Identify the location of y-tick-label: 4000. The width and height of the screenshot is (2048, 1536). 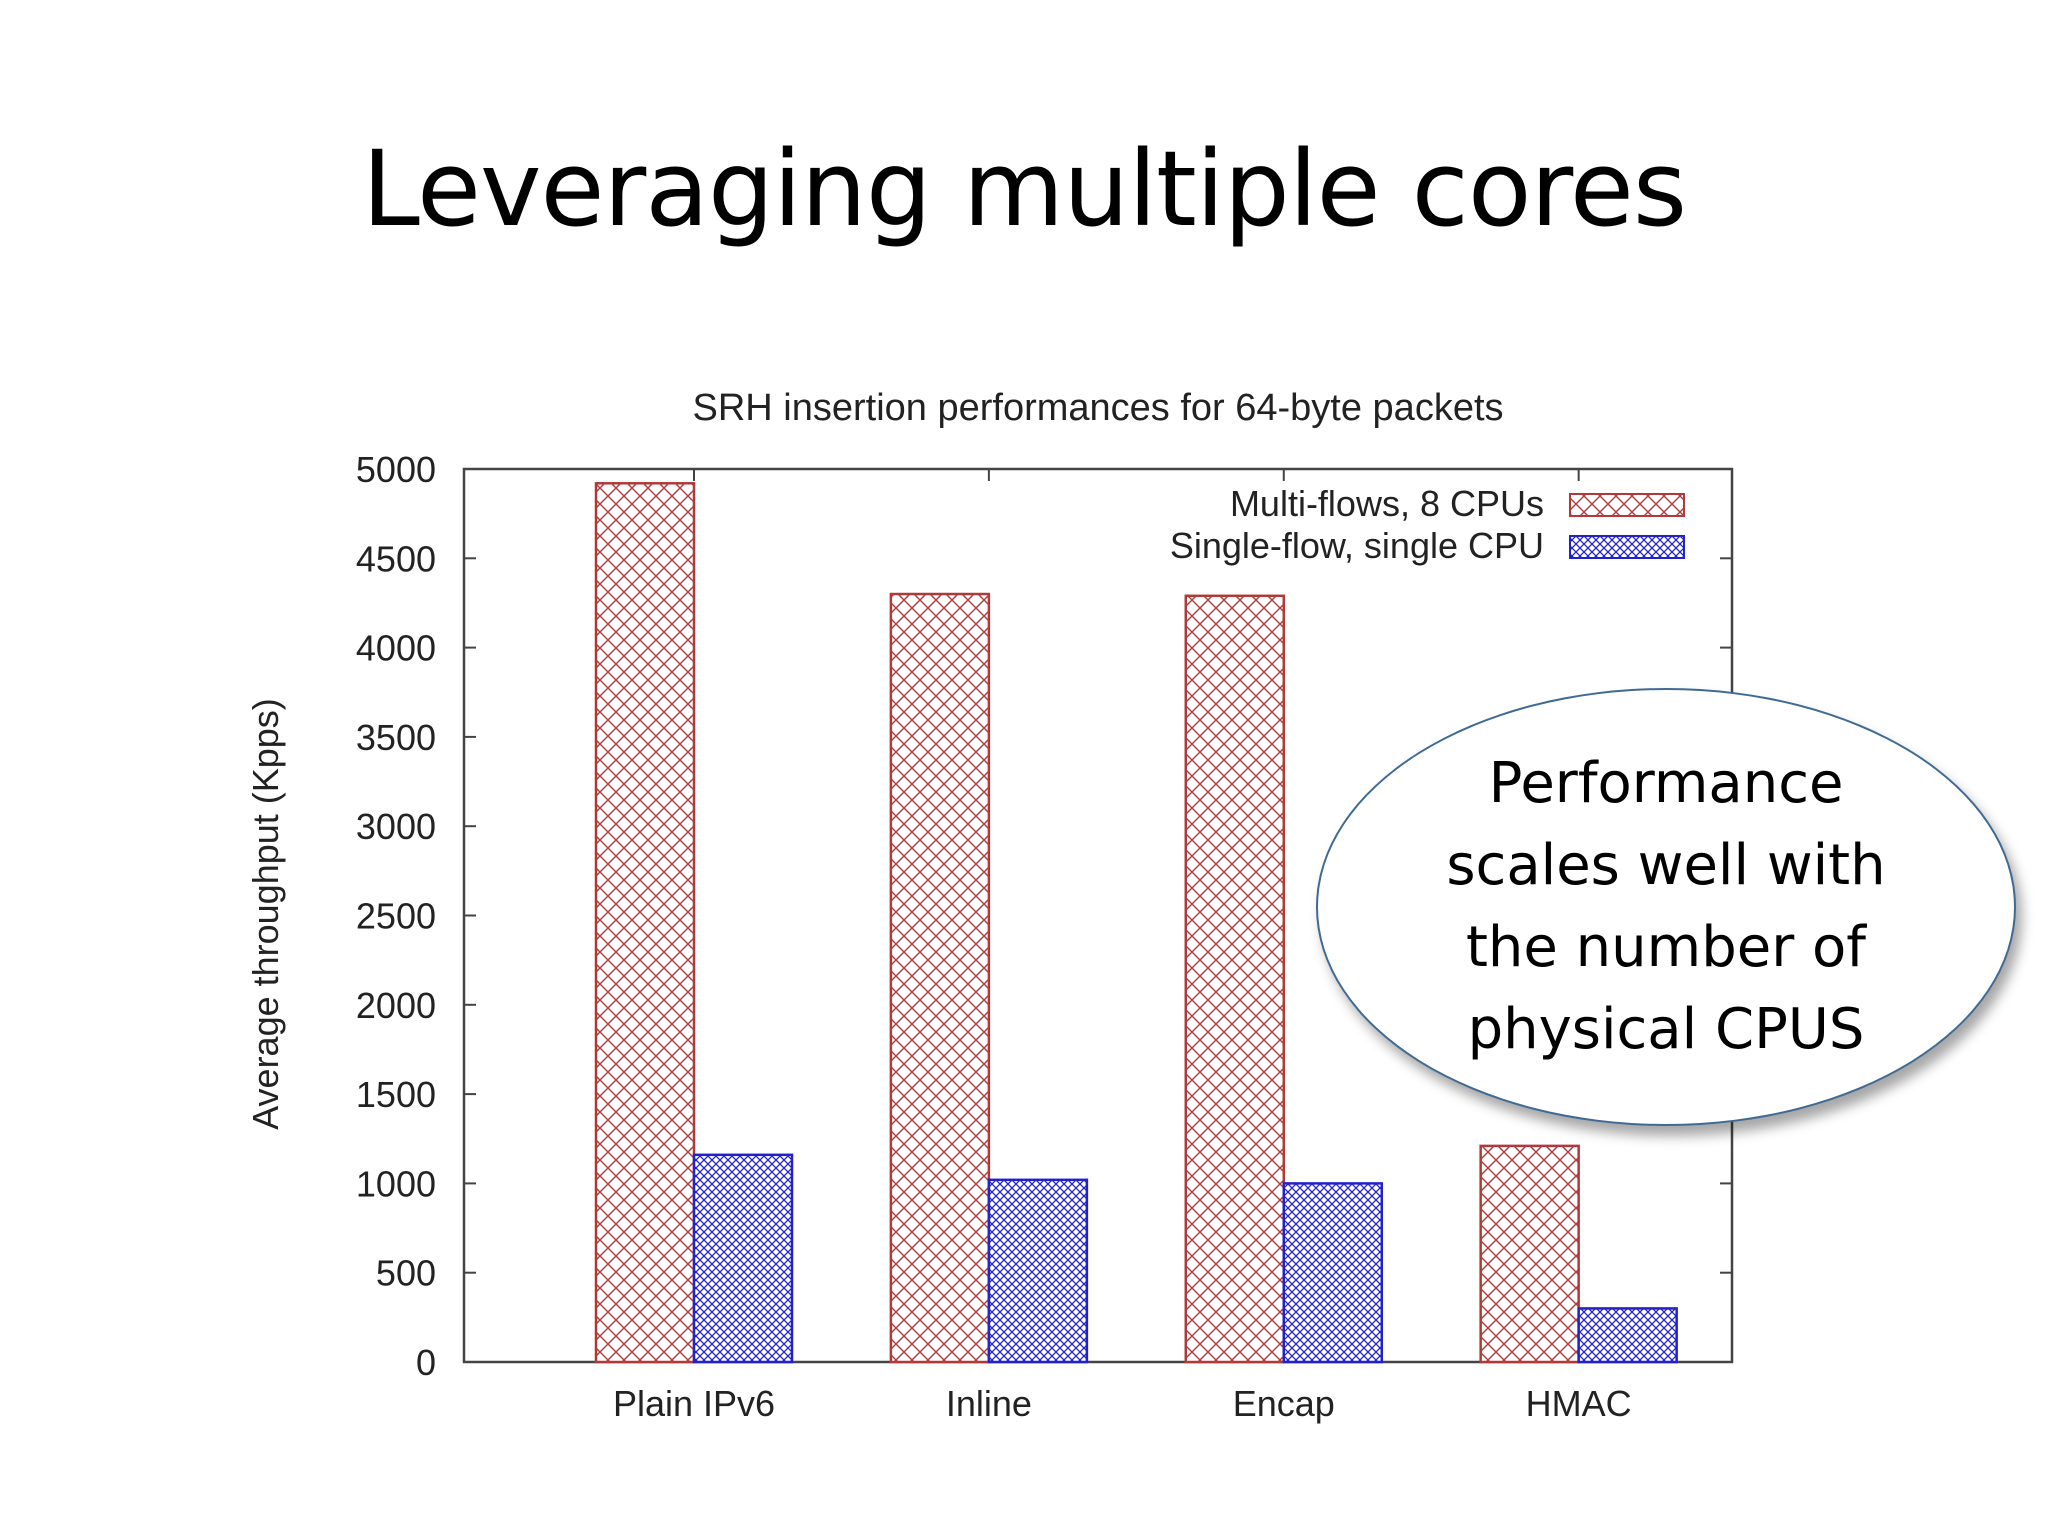
(396, 648).